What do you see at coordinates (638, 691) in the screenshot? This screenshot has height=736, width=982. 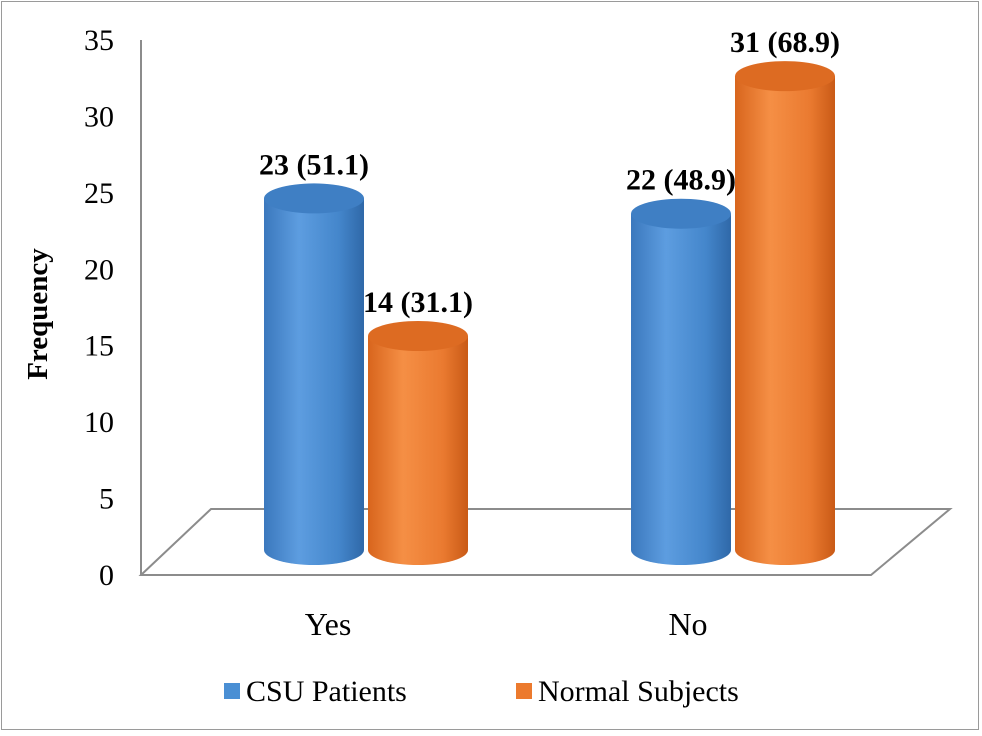 I see `legend-label-normal-subjects: Normal Subjects` at bounding box center [638, 691].